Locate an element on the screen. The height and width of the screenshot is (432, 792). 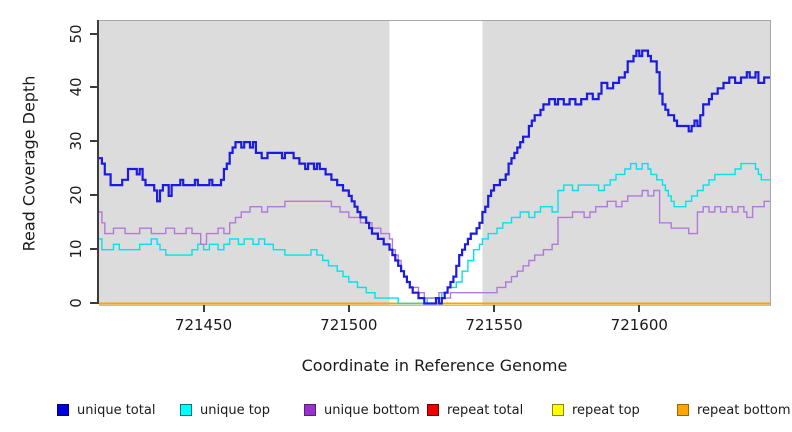
legend-item-unique-total: unique total is located at coordinates (106, 410).